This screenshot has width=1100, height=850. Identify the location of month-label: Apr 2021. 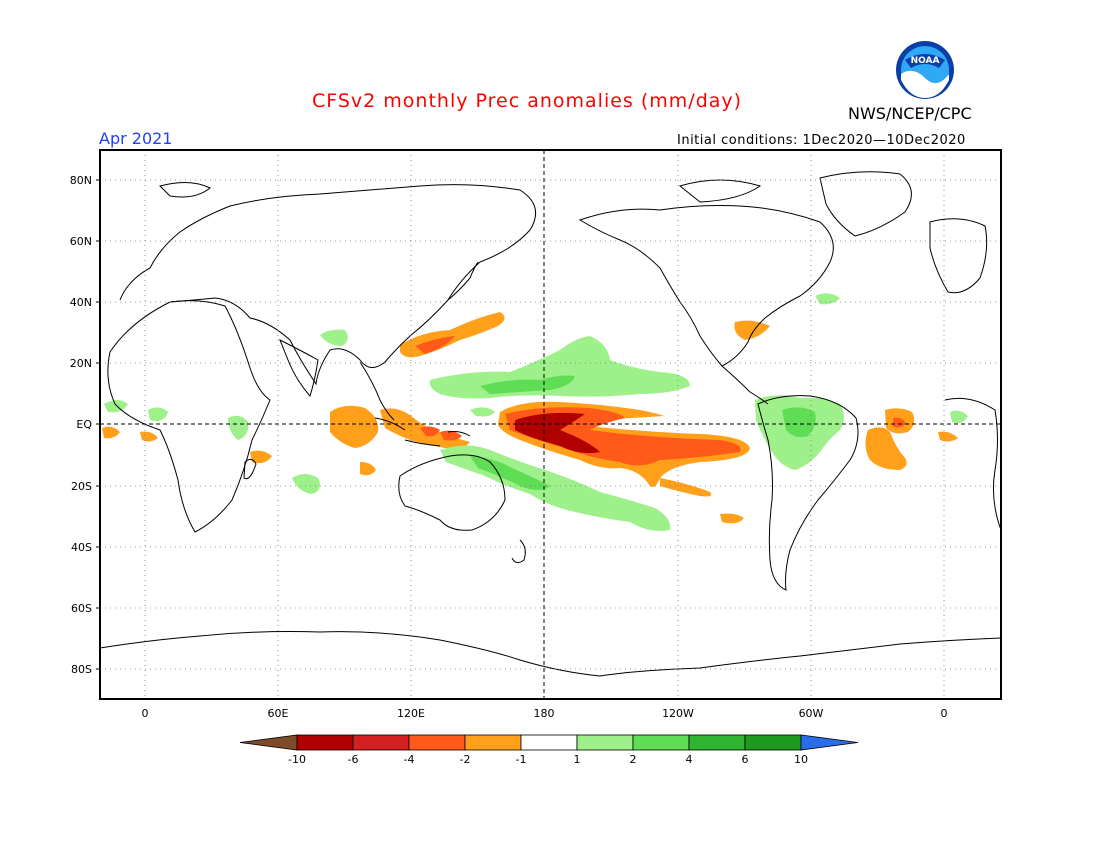
(136, 138).